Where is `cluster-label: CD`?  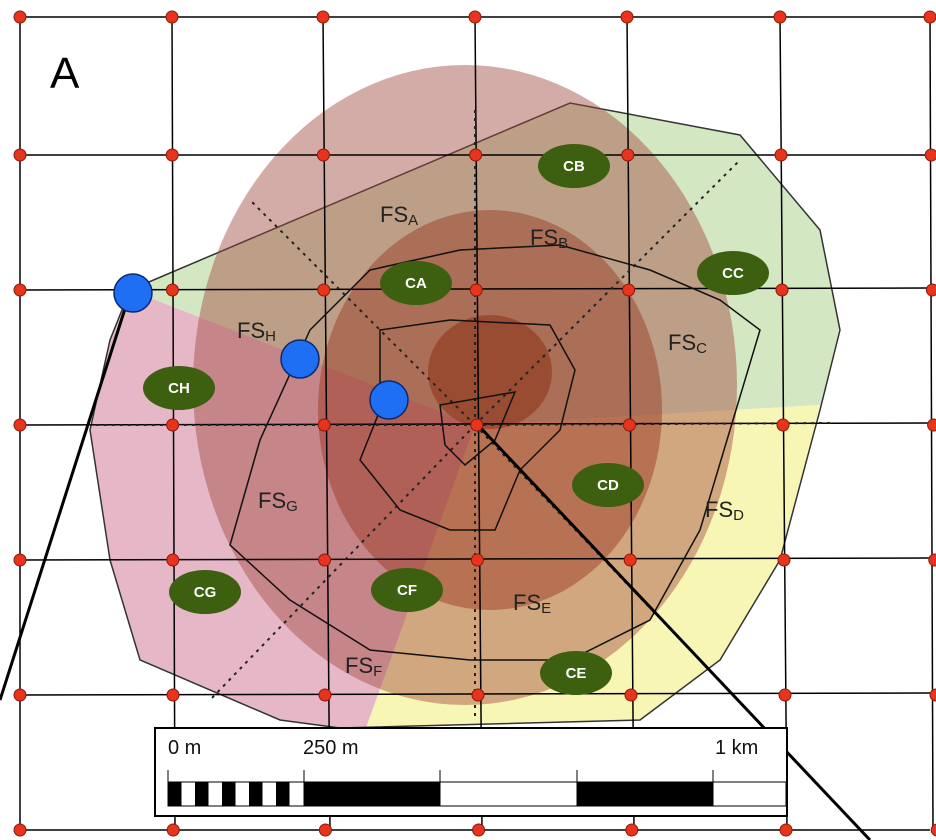
cluster-label: CD is located at coordinates (608, 485).